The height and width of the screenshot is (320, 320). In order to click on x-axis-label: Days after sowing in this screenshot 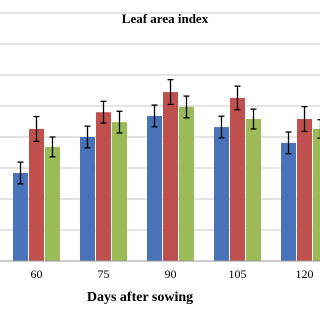, I will do `click(140, 297)`.